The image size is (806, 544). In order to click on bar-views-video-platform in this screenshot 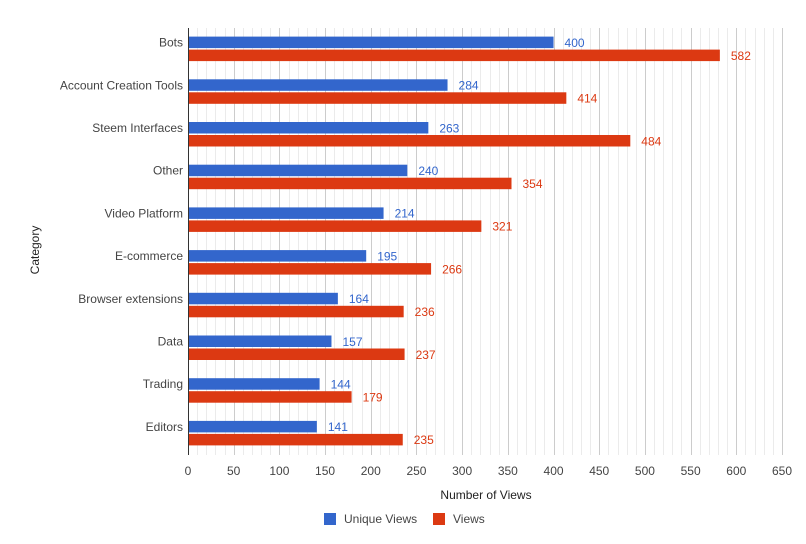, I will do `click(335, 226)`.